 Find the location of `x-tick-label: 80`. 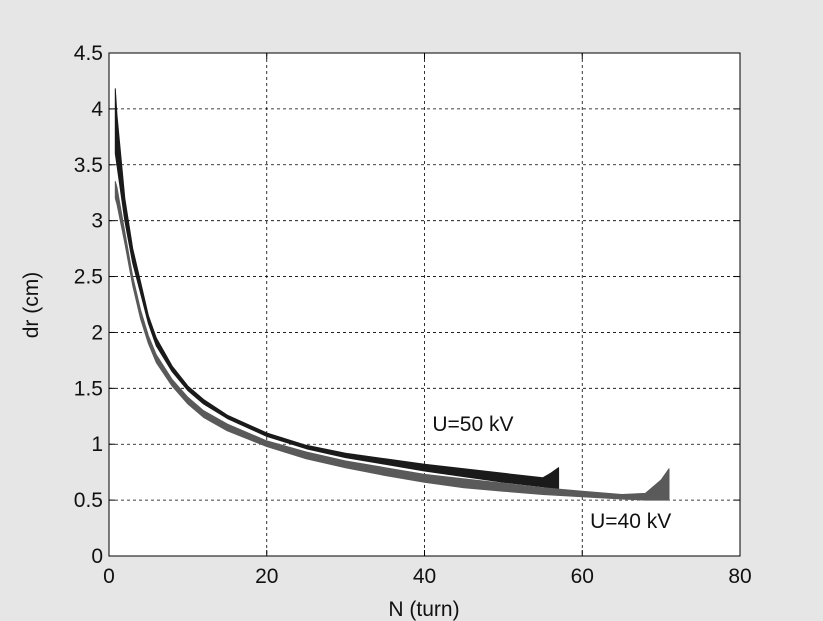

x-tick-label: 80 is located at coordinates (739, 576).